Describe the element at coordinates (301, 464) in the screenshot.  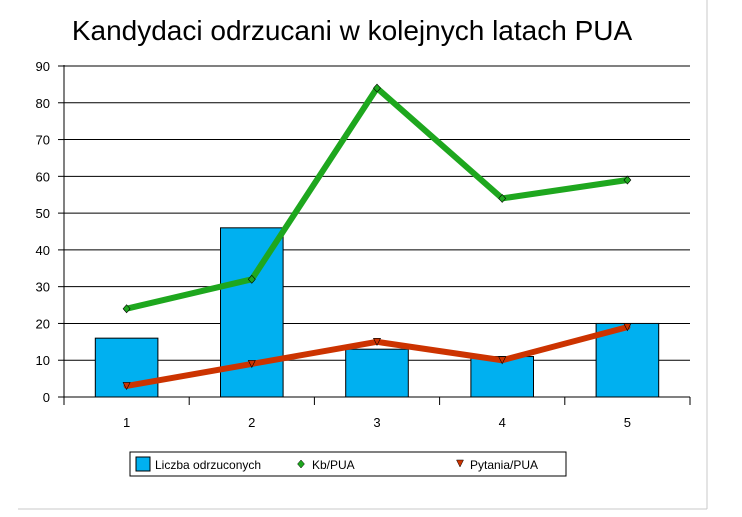
I see `legend-swatch-diamond` at that location.